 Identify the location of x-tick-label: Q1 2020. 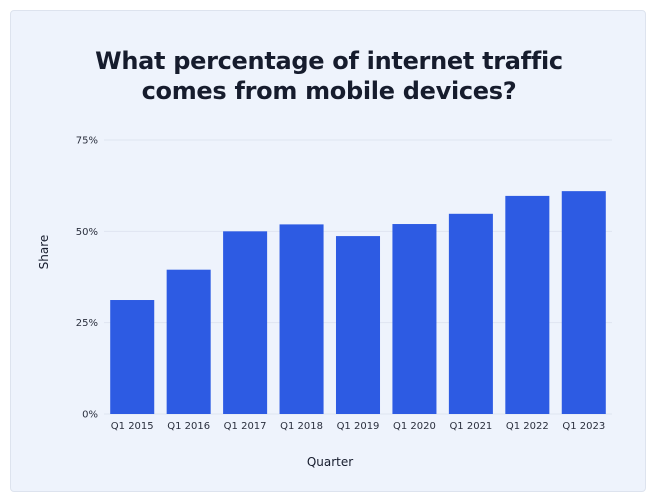
(414, 426).